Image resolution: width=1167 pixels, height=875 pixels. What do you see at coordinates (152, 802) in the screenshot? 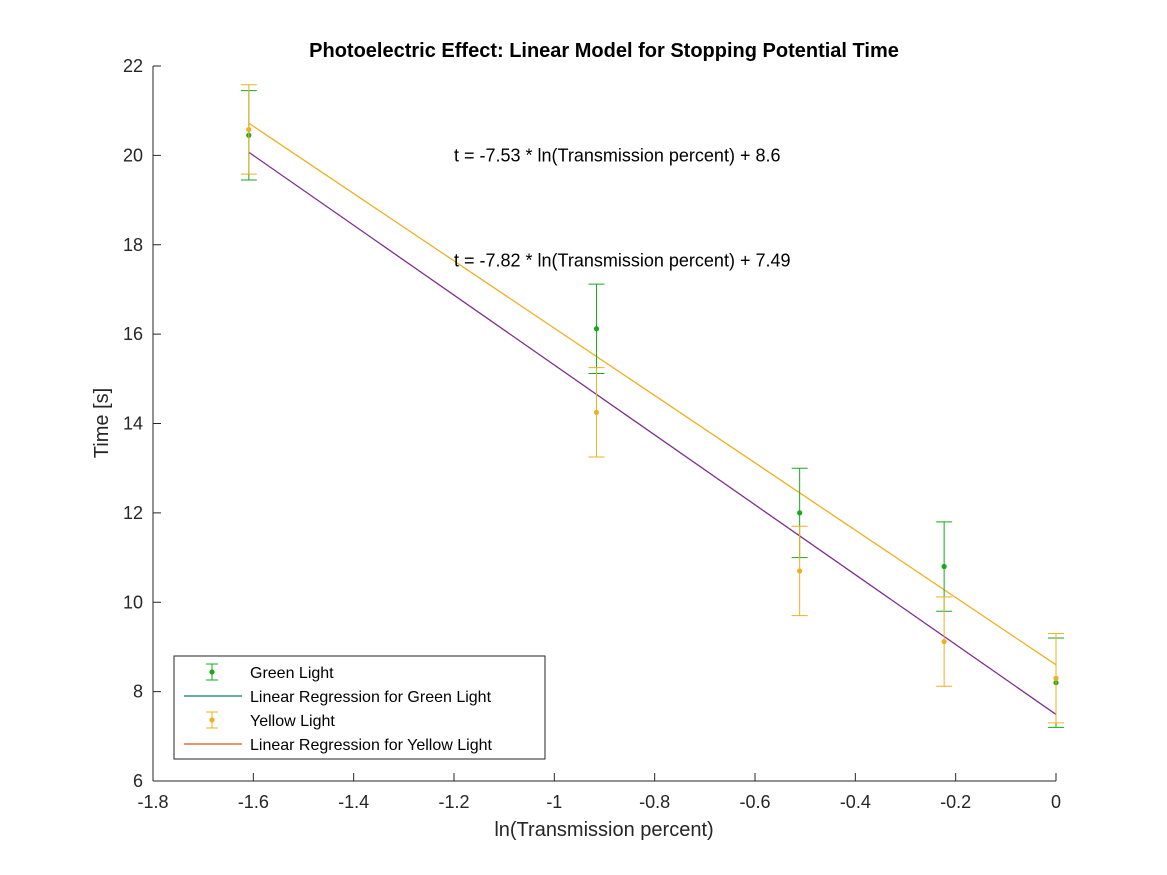
I see `x-tick-label: -1.8` at bounding box center [152, 802].